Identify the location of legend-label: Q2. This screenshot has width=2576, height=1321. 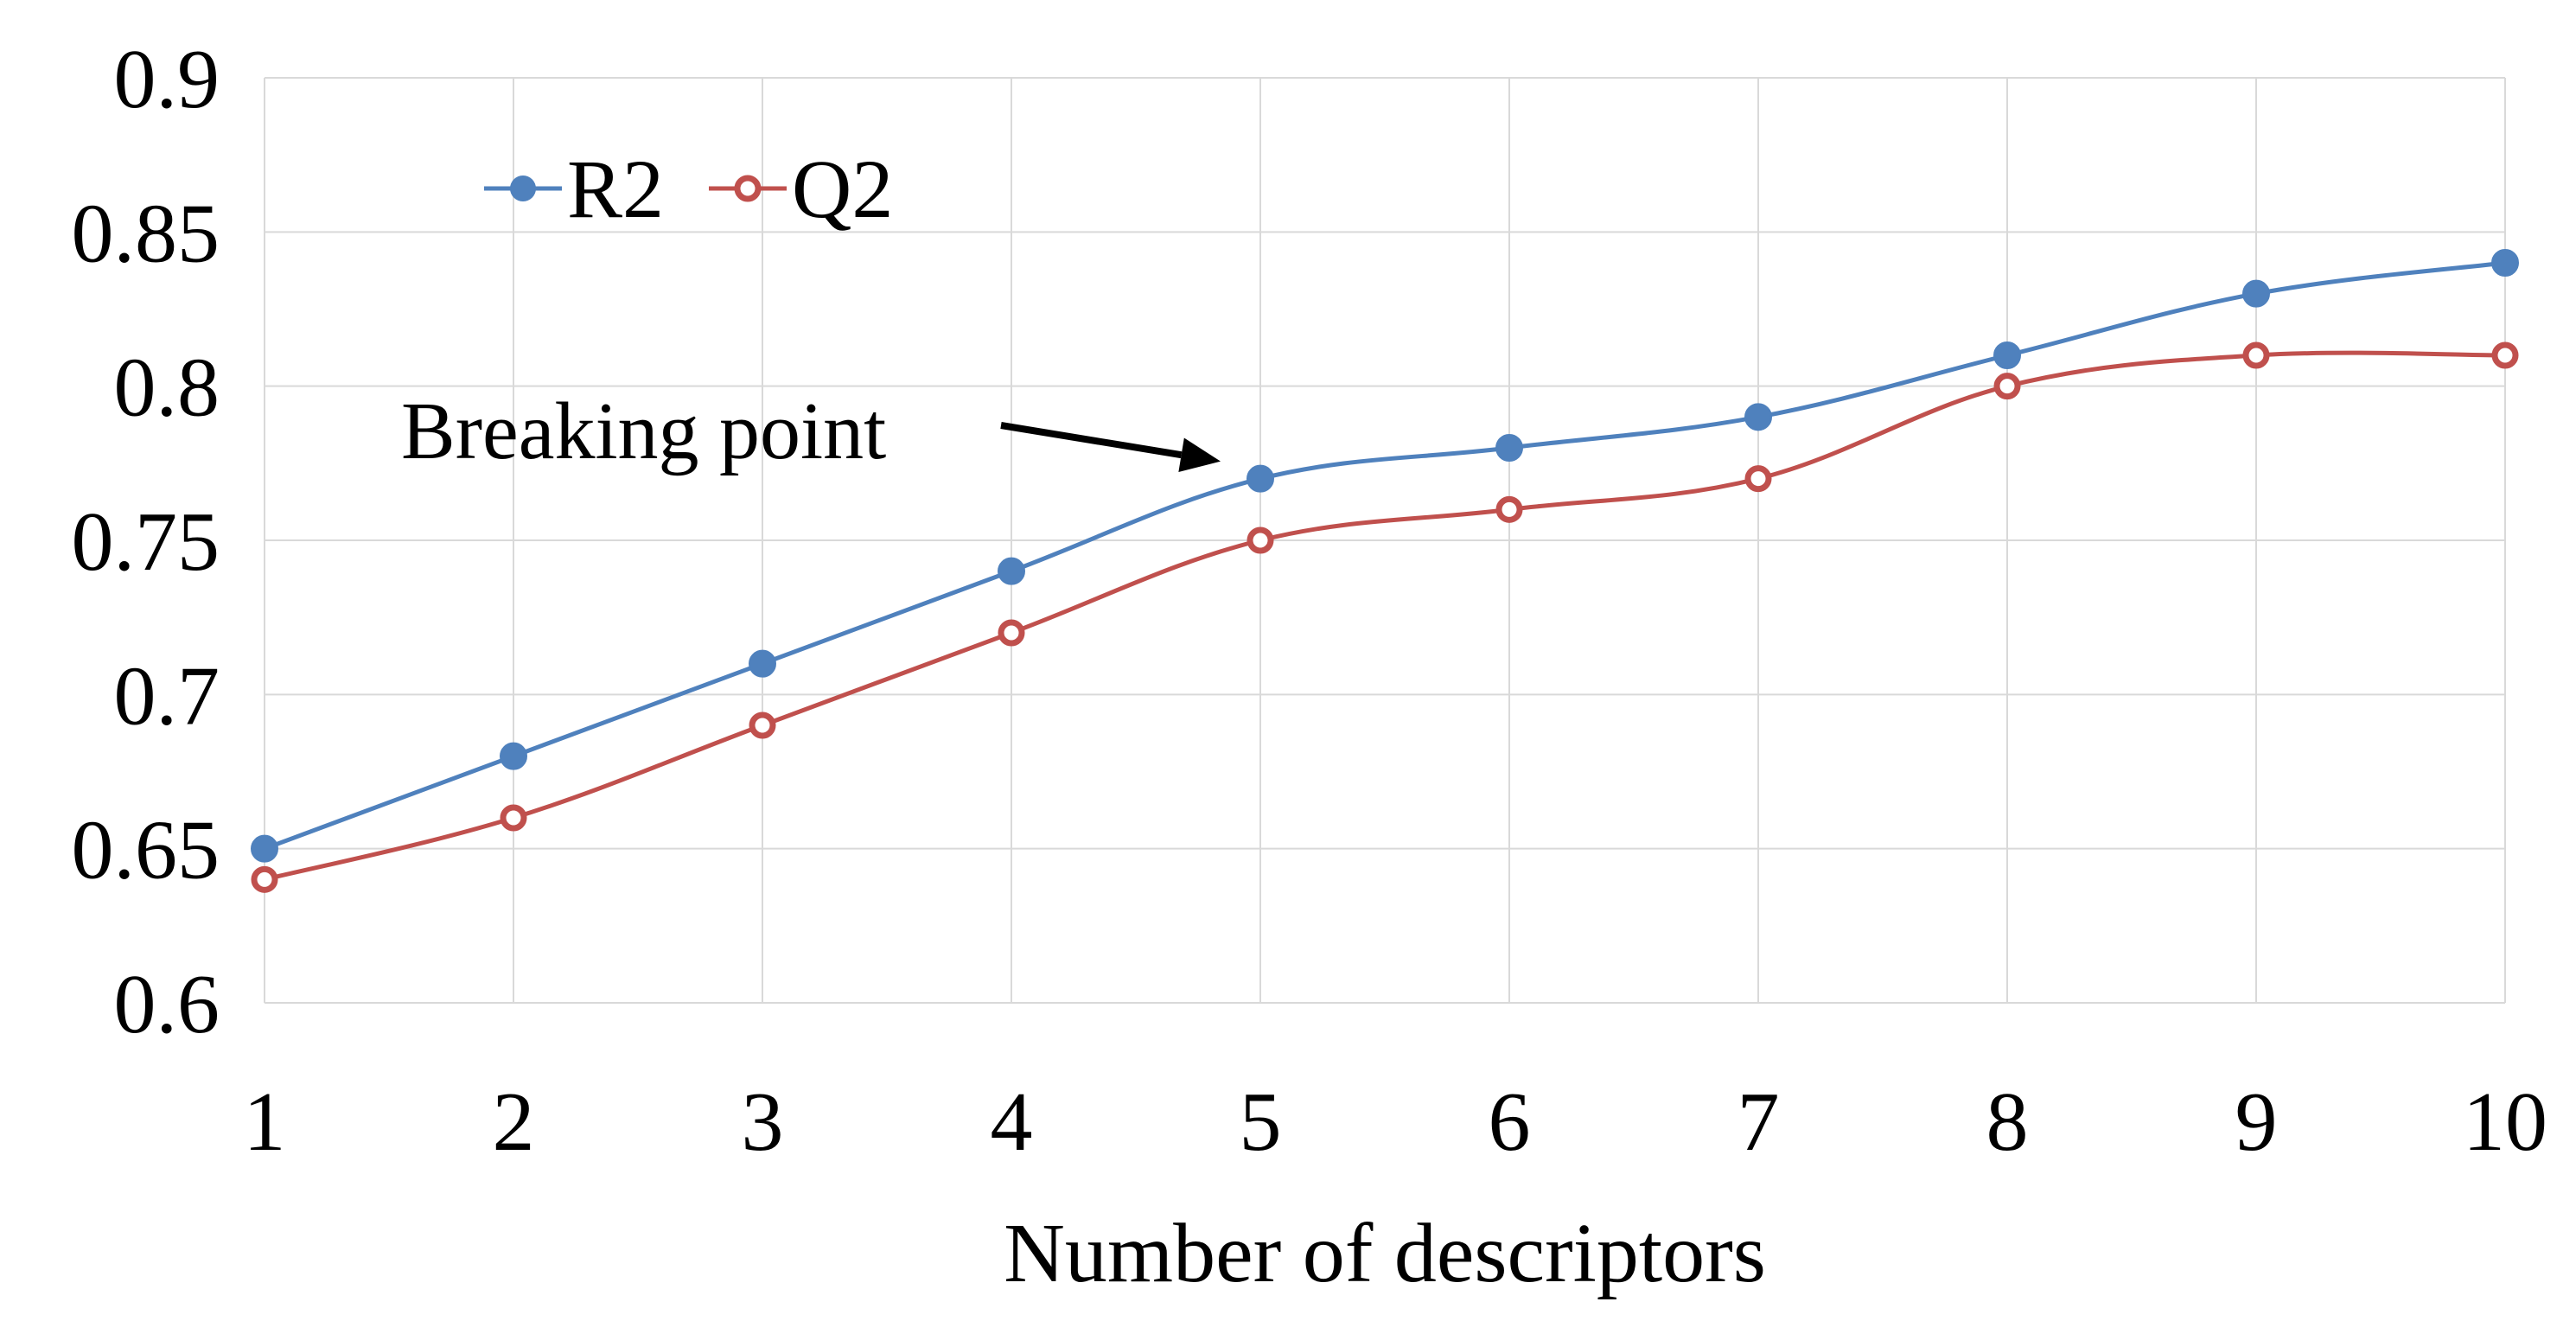
(842, 189).